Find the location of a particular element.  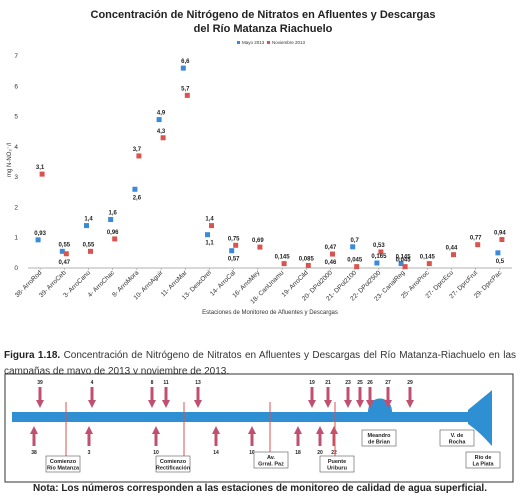

data-label: 1,6 is located at coordinates (113, 214).